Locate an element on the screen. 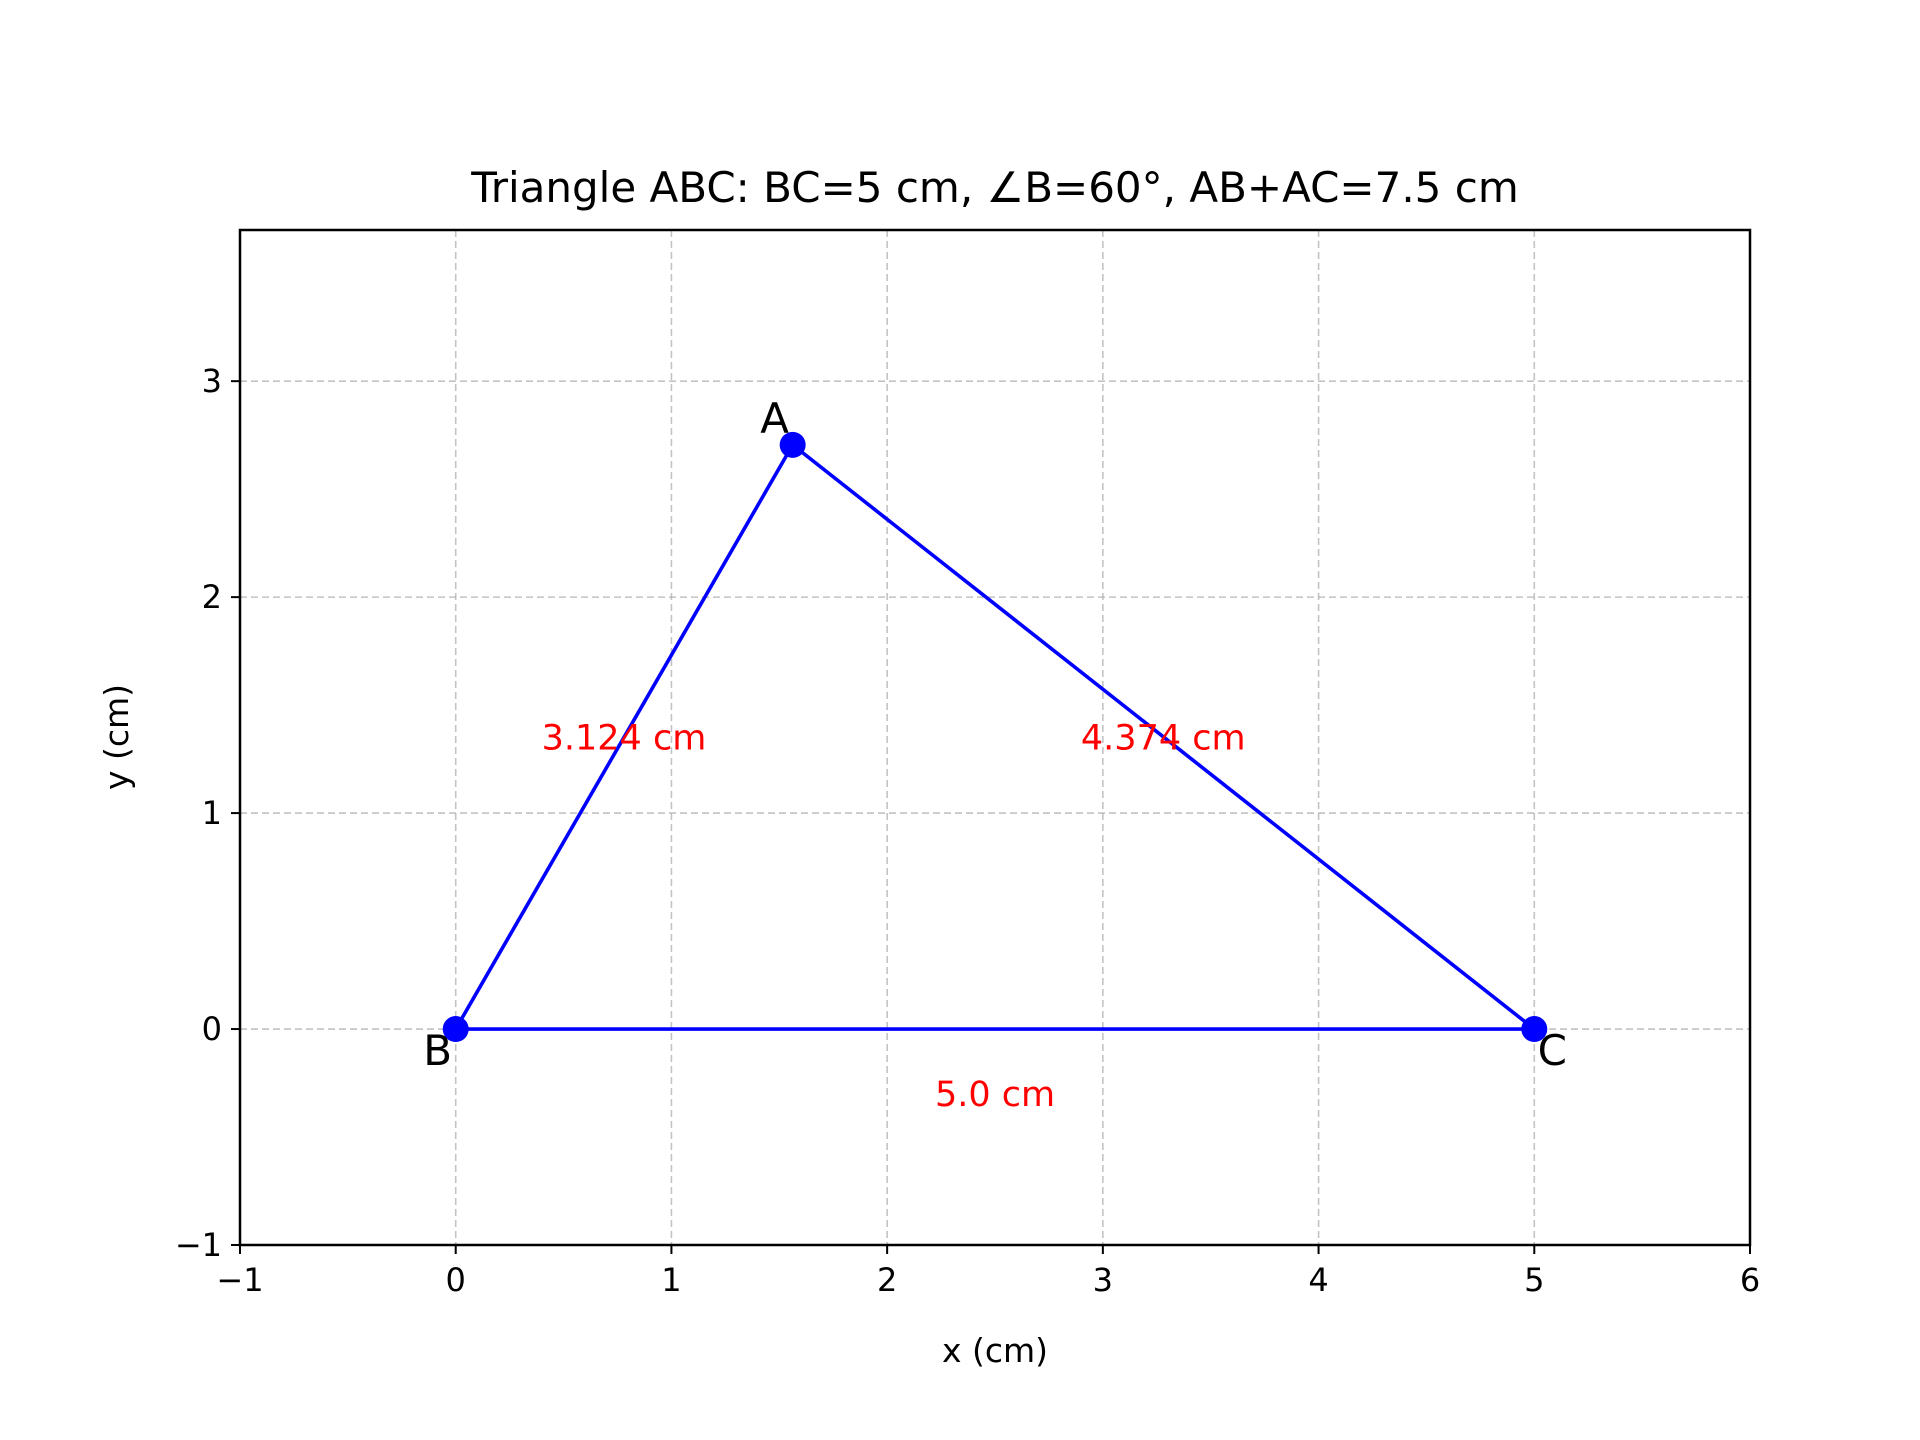 Image resolution: width=1920 pixels, height=1440 pixels. vertex-b-marker is located at coordinates (455, 1029).